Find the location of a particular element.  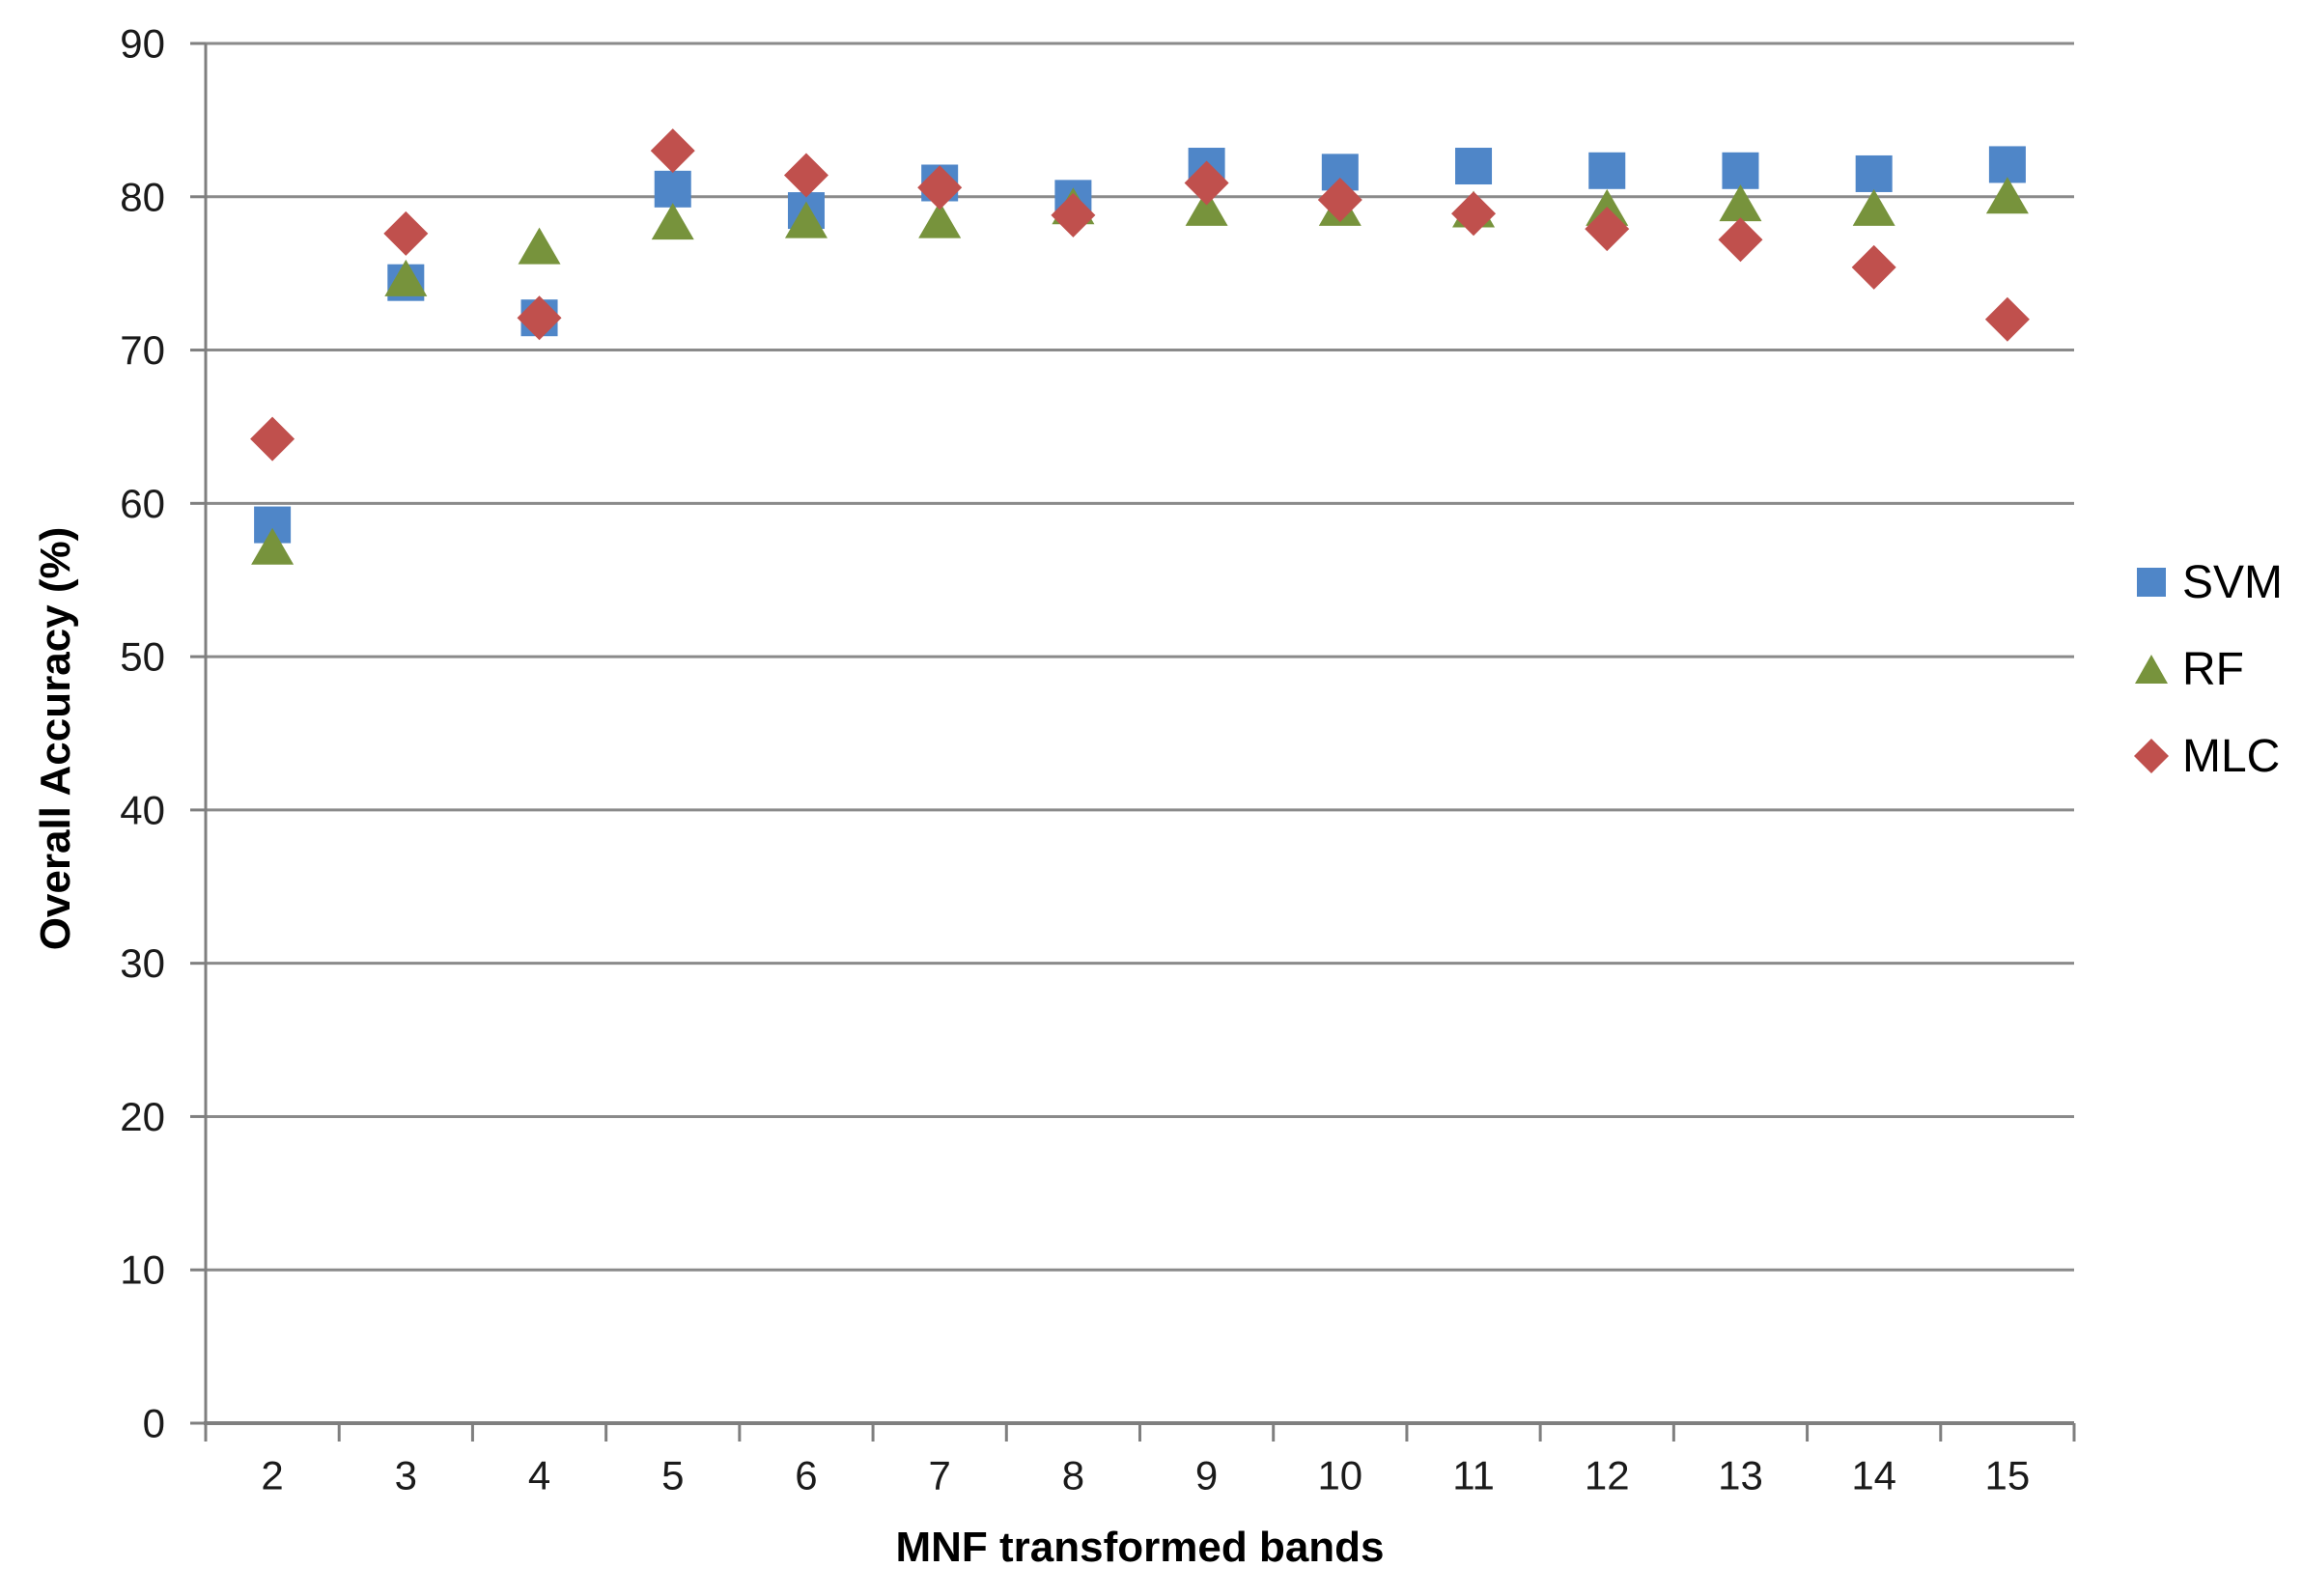

x-tick-label-13: 13 is located at coordinates (1740, 1476).